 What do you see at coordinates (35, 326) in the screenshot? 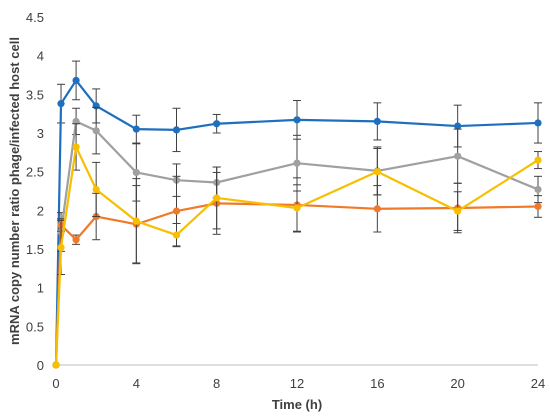
I see `y-tick-label: 0.5` at bounding box center [35, 326].